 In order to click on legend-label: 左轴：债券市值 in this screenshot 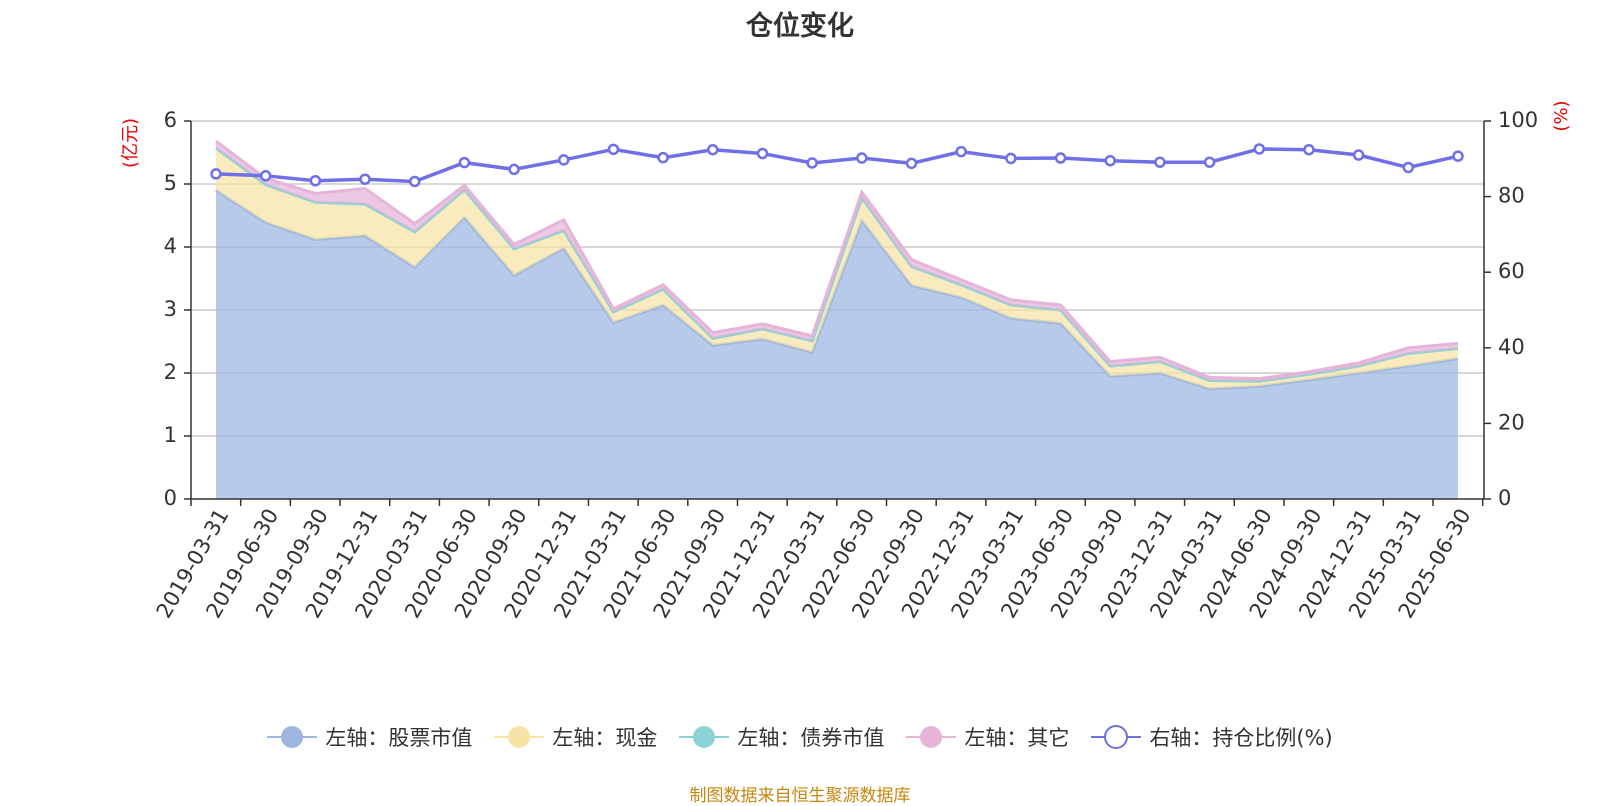, I will do `click(811, 738)`.